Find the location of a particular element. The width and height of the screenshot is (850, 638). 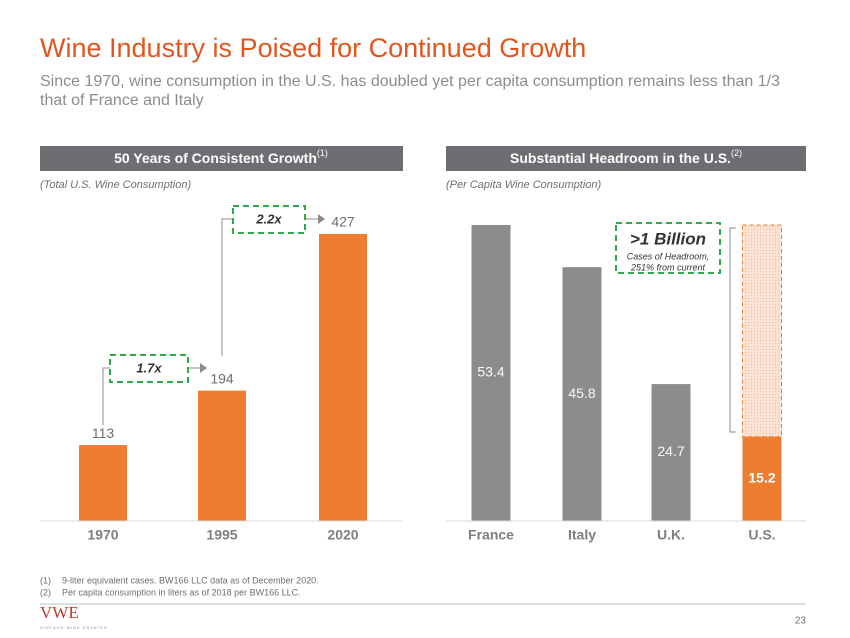

headroom-text: 251% from current is located at coordinates (668, 267).